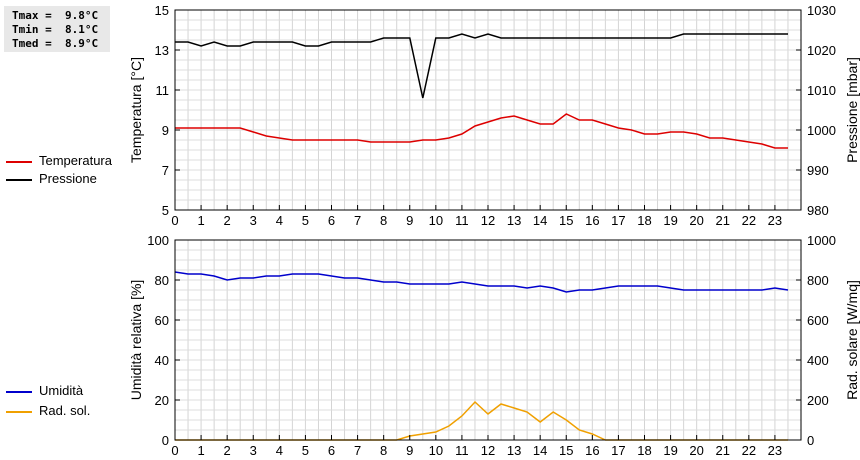 This screenshot has height=460, width=860. What do you see at coordinates (818, 210) in the screenshot?
I see `y-tick-label-right: 980` at bounding box center [818, 210].